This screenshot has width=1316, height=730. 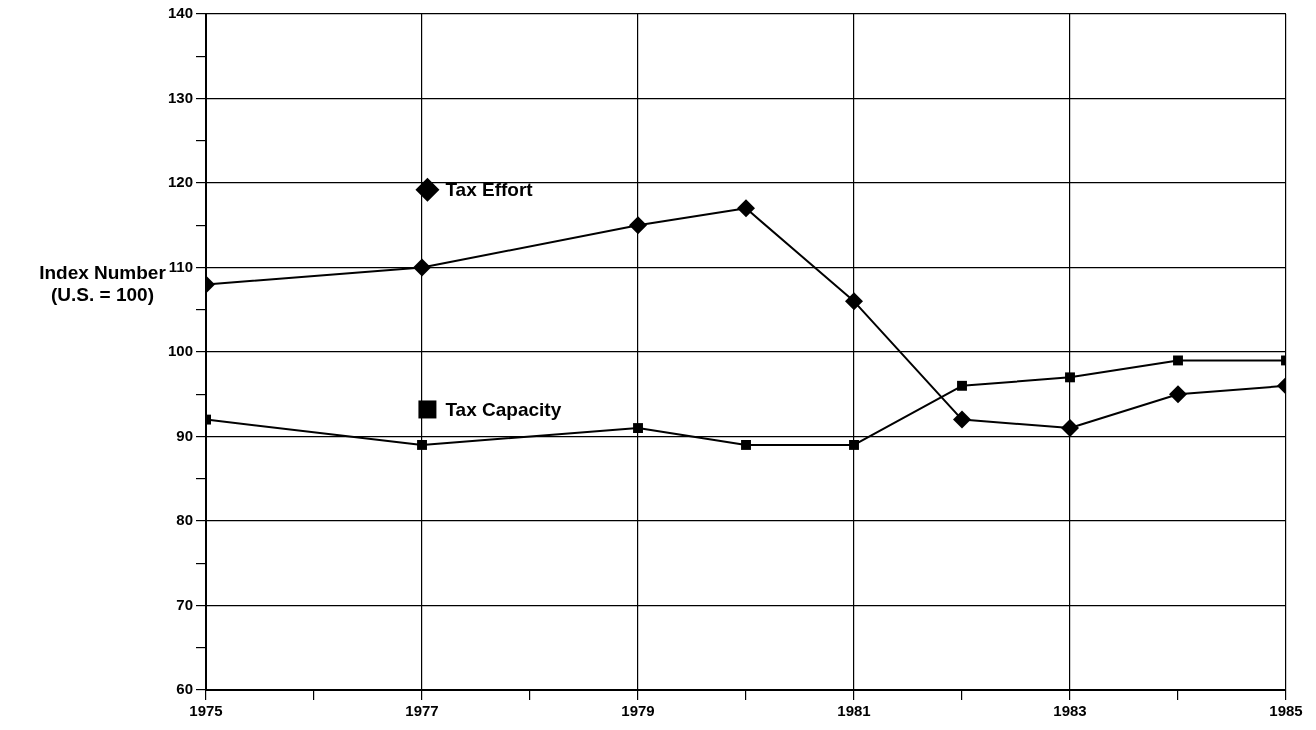 What do you see at coordinates (1070, 711) in the screenshot?
I see `x-tick-label: 1983` at bounding box center [1070, 711].